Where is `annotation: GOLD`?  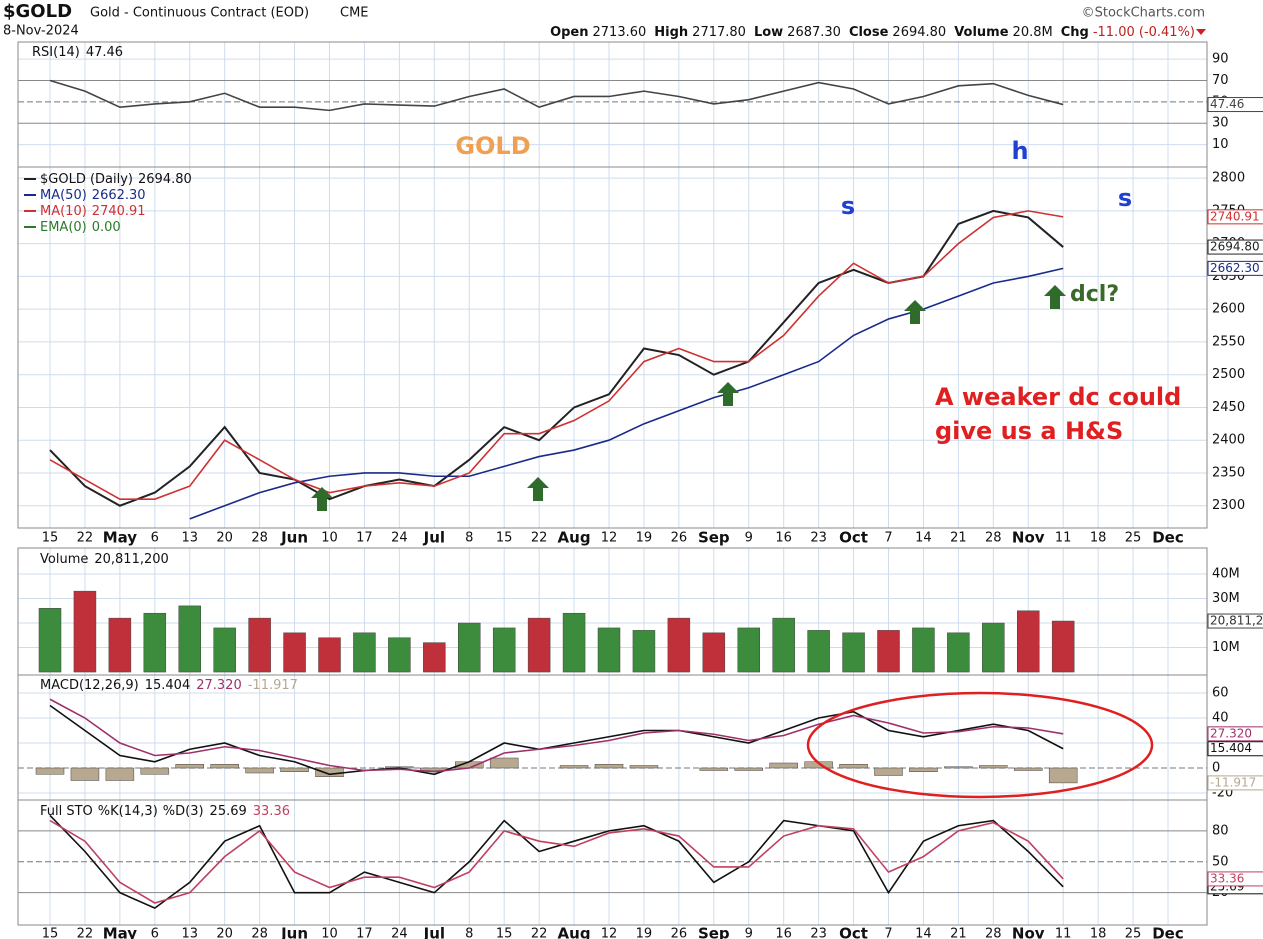
annotation: GOLD is located at coordinates (492, 146).